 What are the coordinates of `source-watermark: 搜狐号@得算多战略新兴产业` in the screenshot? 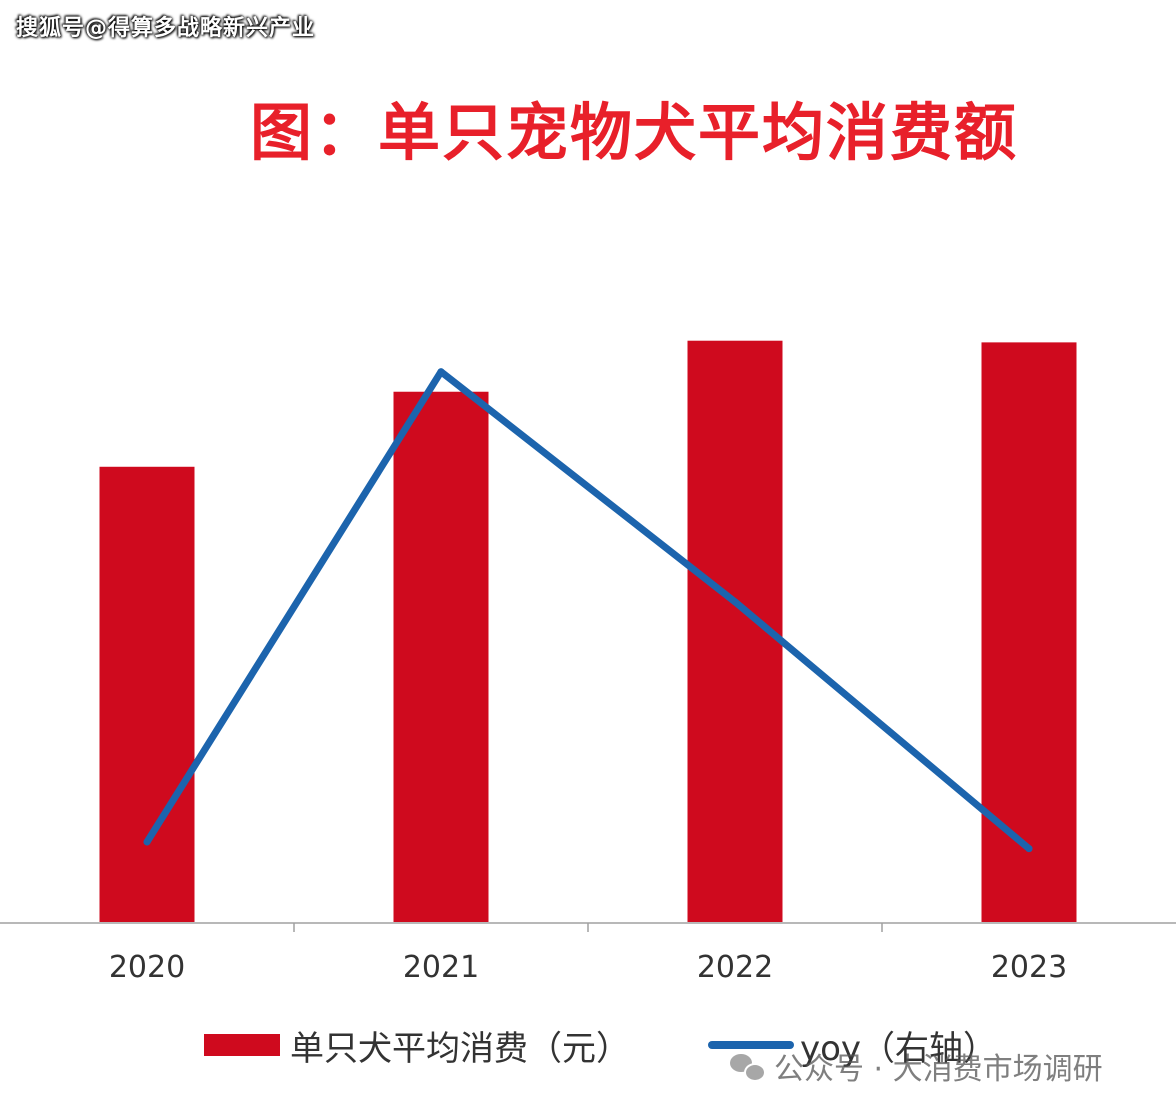 It's located at (166, 28).